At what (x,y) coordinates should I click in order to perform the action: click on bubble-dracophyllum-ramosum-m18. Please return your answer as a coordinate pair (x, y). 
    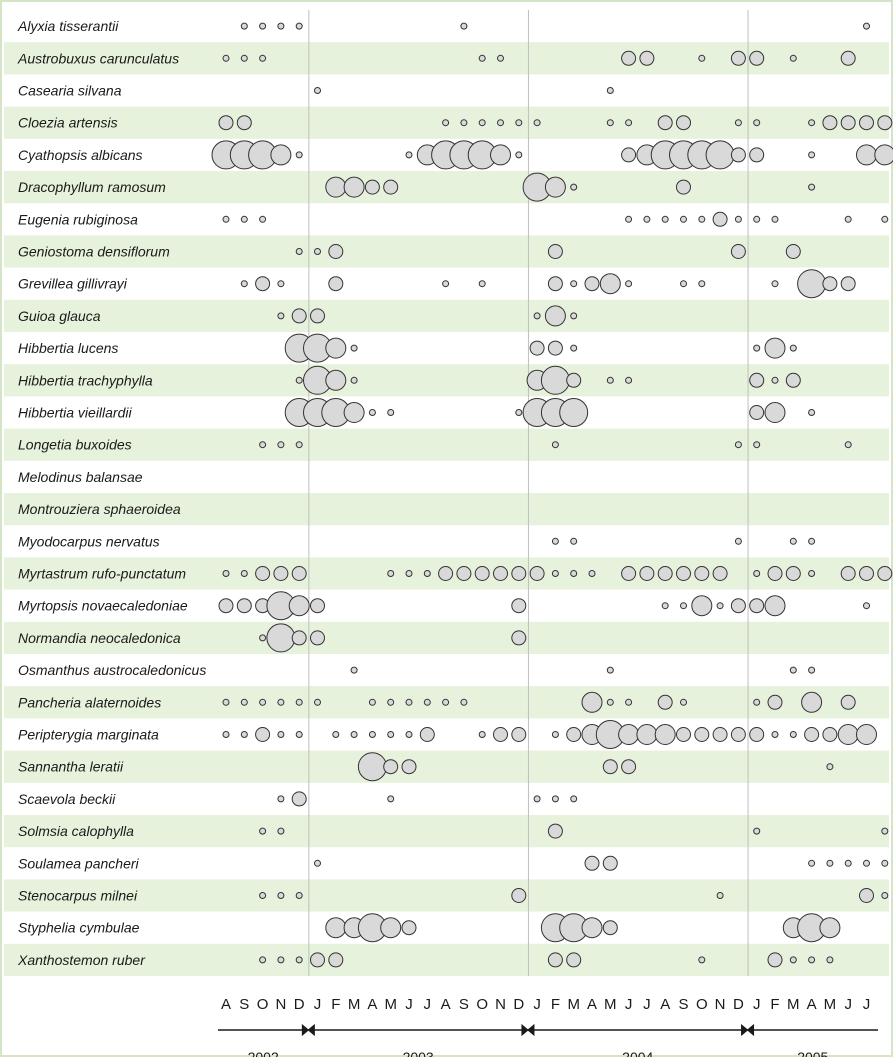
    Looking at the image, I should click on (555, 187).